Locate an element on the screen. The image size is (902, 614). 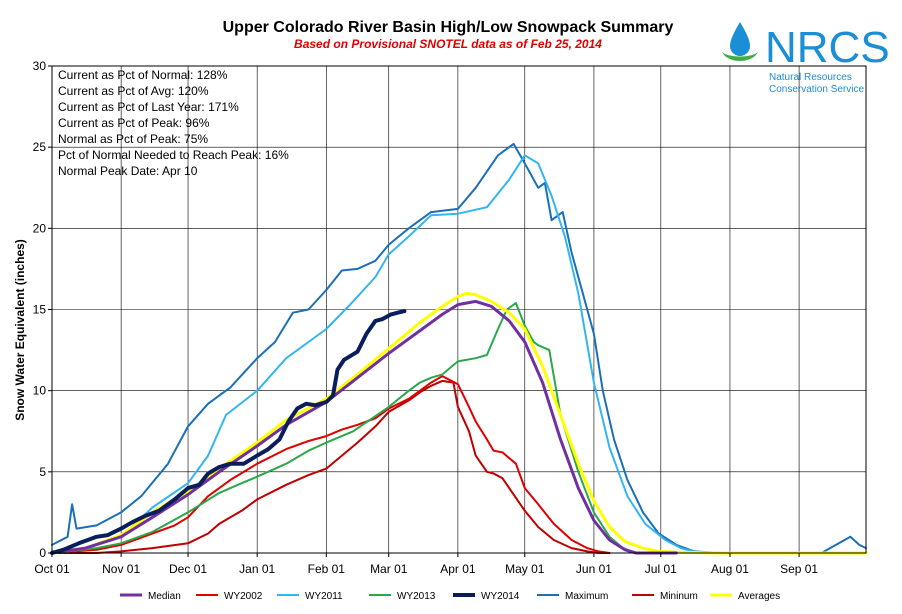
stat-line: Normal as Pct of Peak: 75% is located at coordinates (133, 139).